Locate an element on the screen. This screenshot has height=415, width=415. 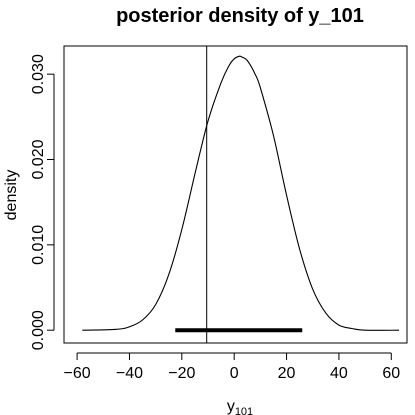
x-tick-label: 60 is located at coordinates (391, 373).